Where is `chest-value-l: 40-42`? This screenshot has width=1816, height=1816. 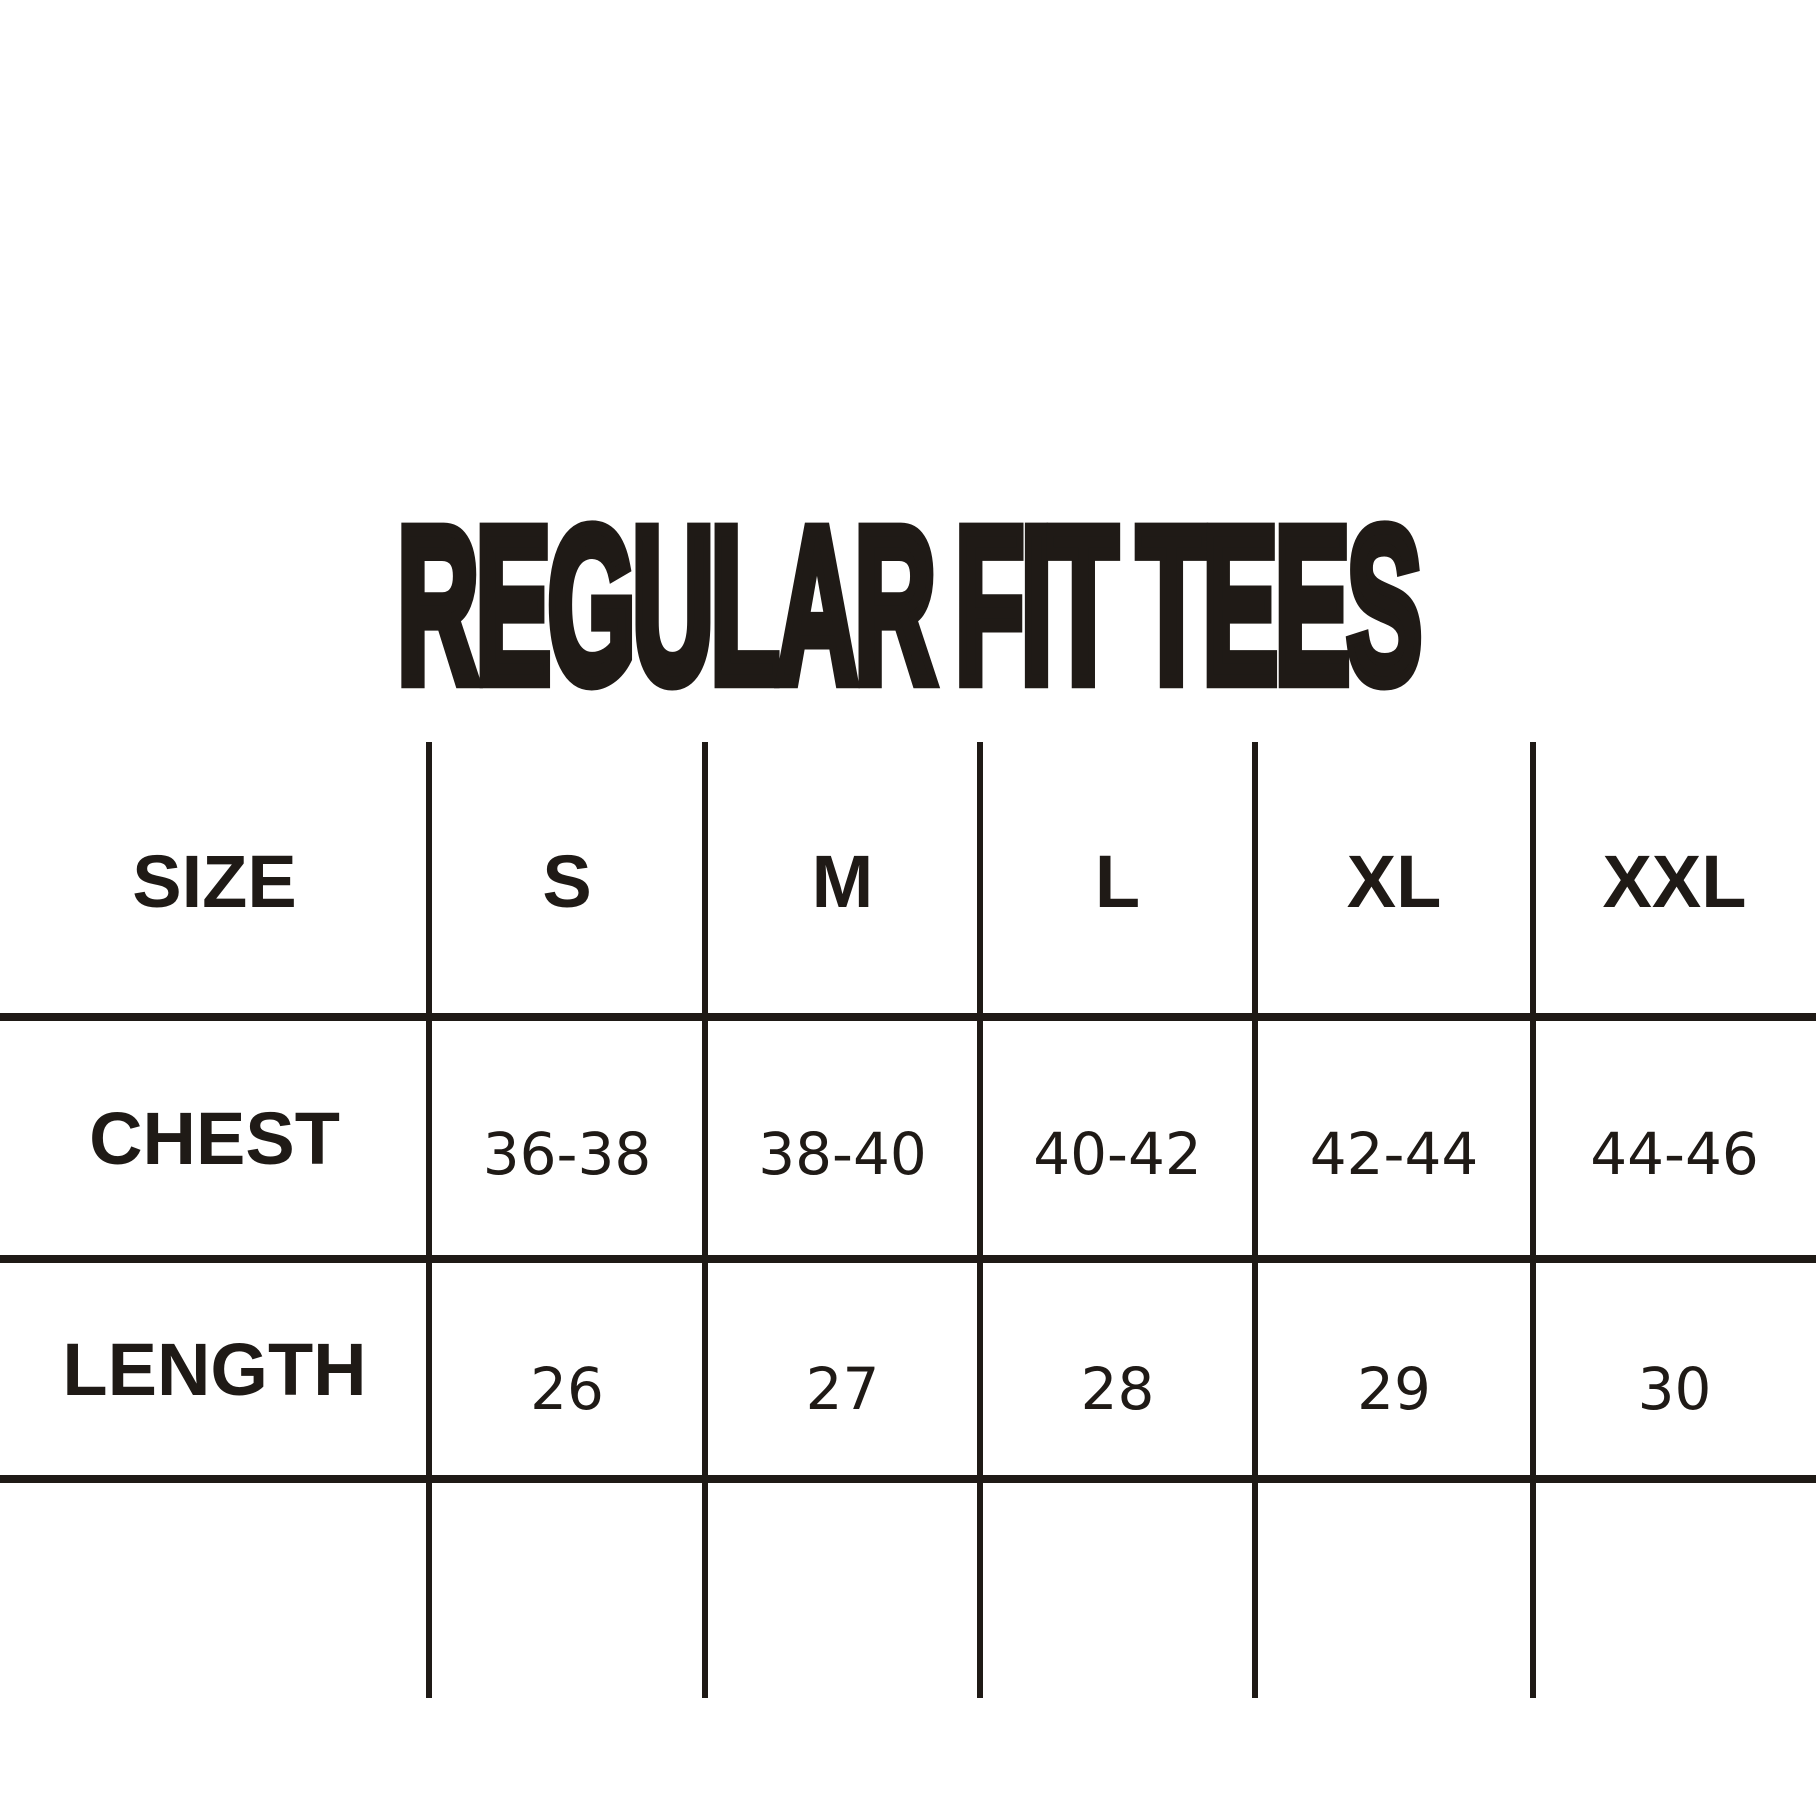 chest-value-l: 40-42 is located at coordinates (1117, 1154).